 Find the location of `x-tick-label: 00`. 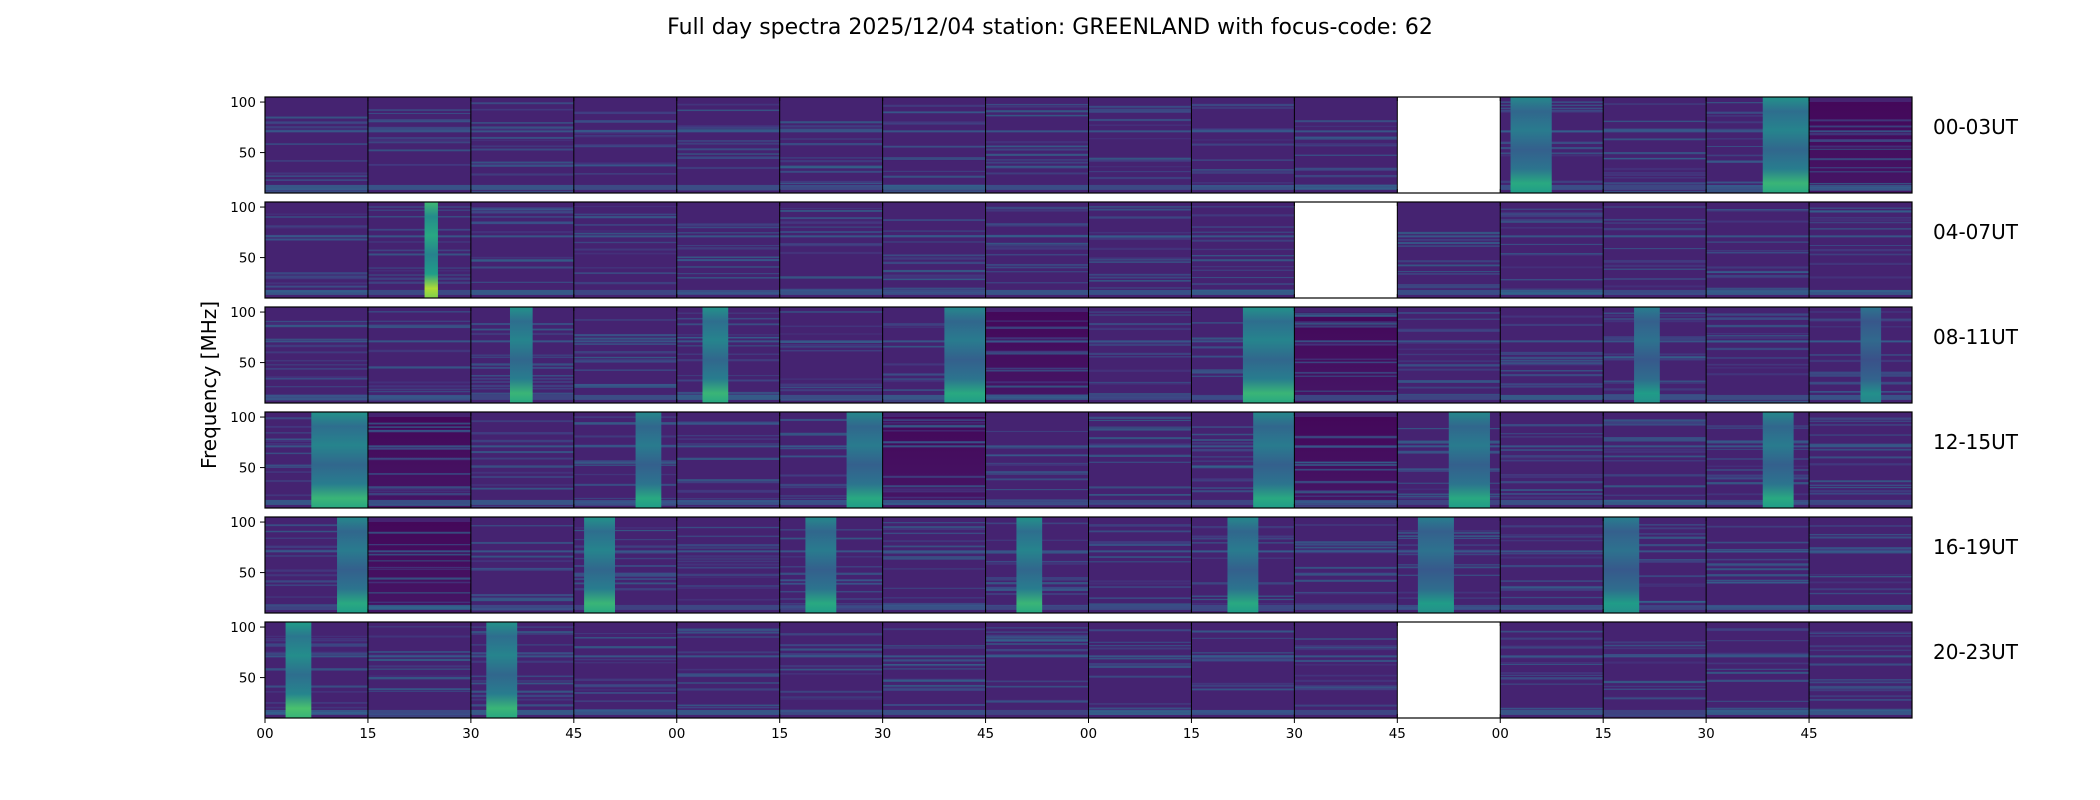

x-tick-label: 00 is located at coordinates (676, 734).